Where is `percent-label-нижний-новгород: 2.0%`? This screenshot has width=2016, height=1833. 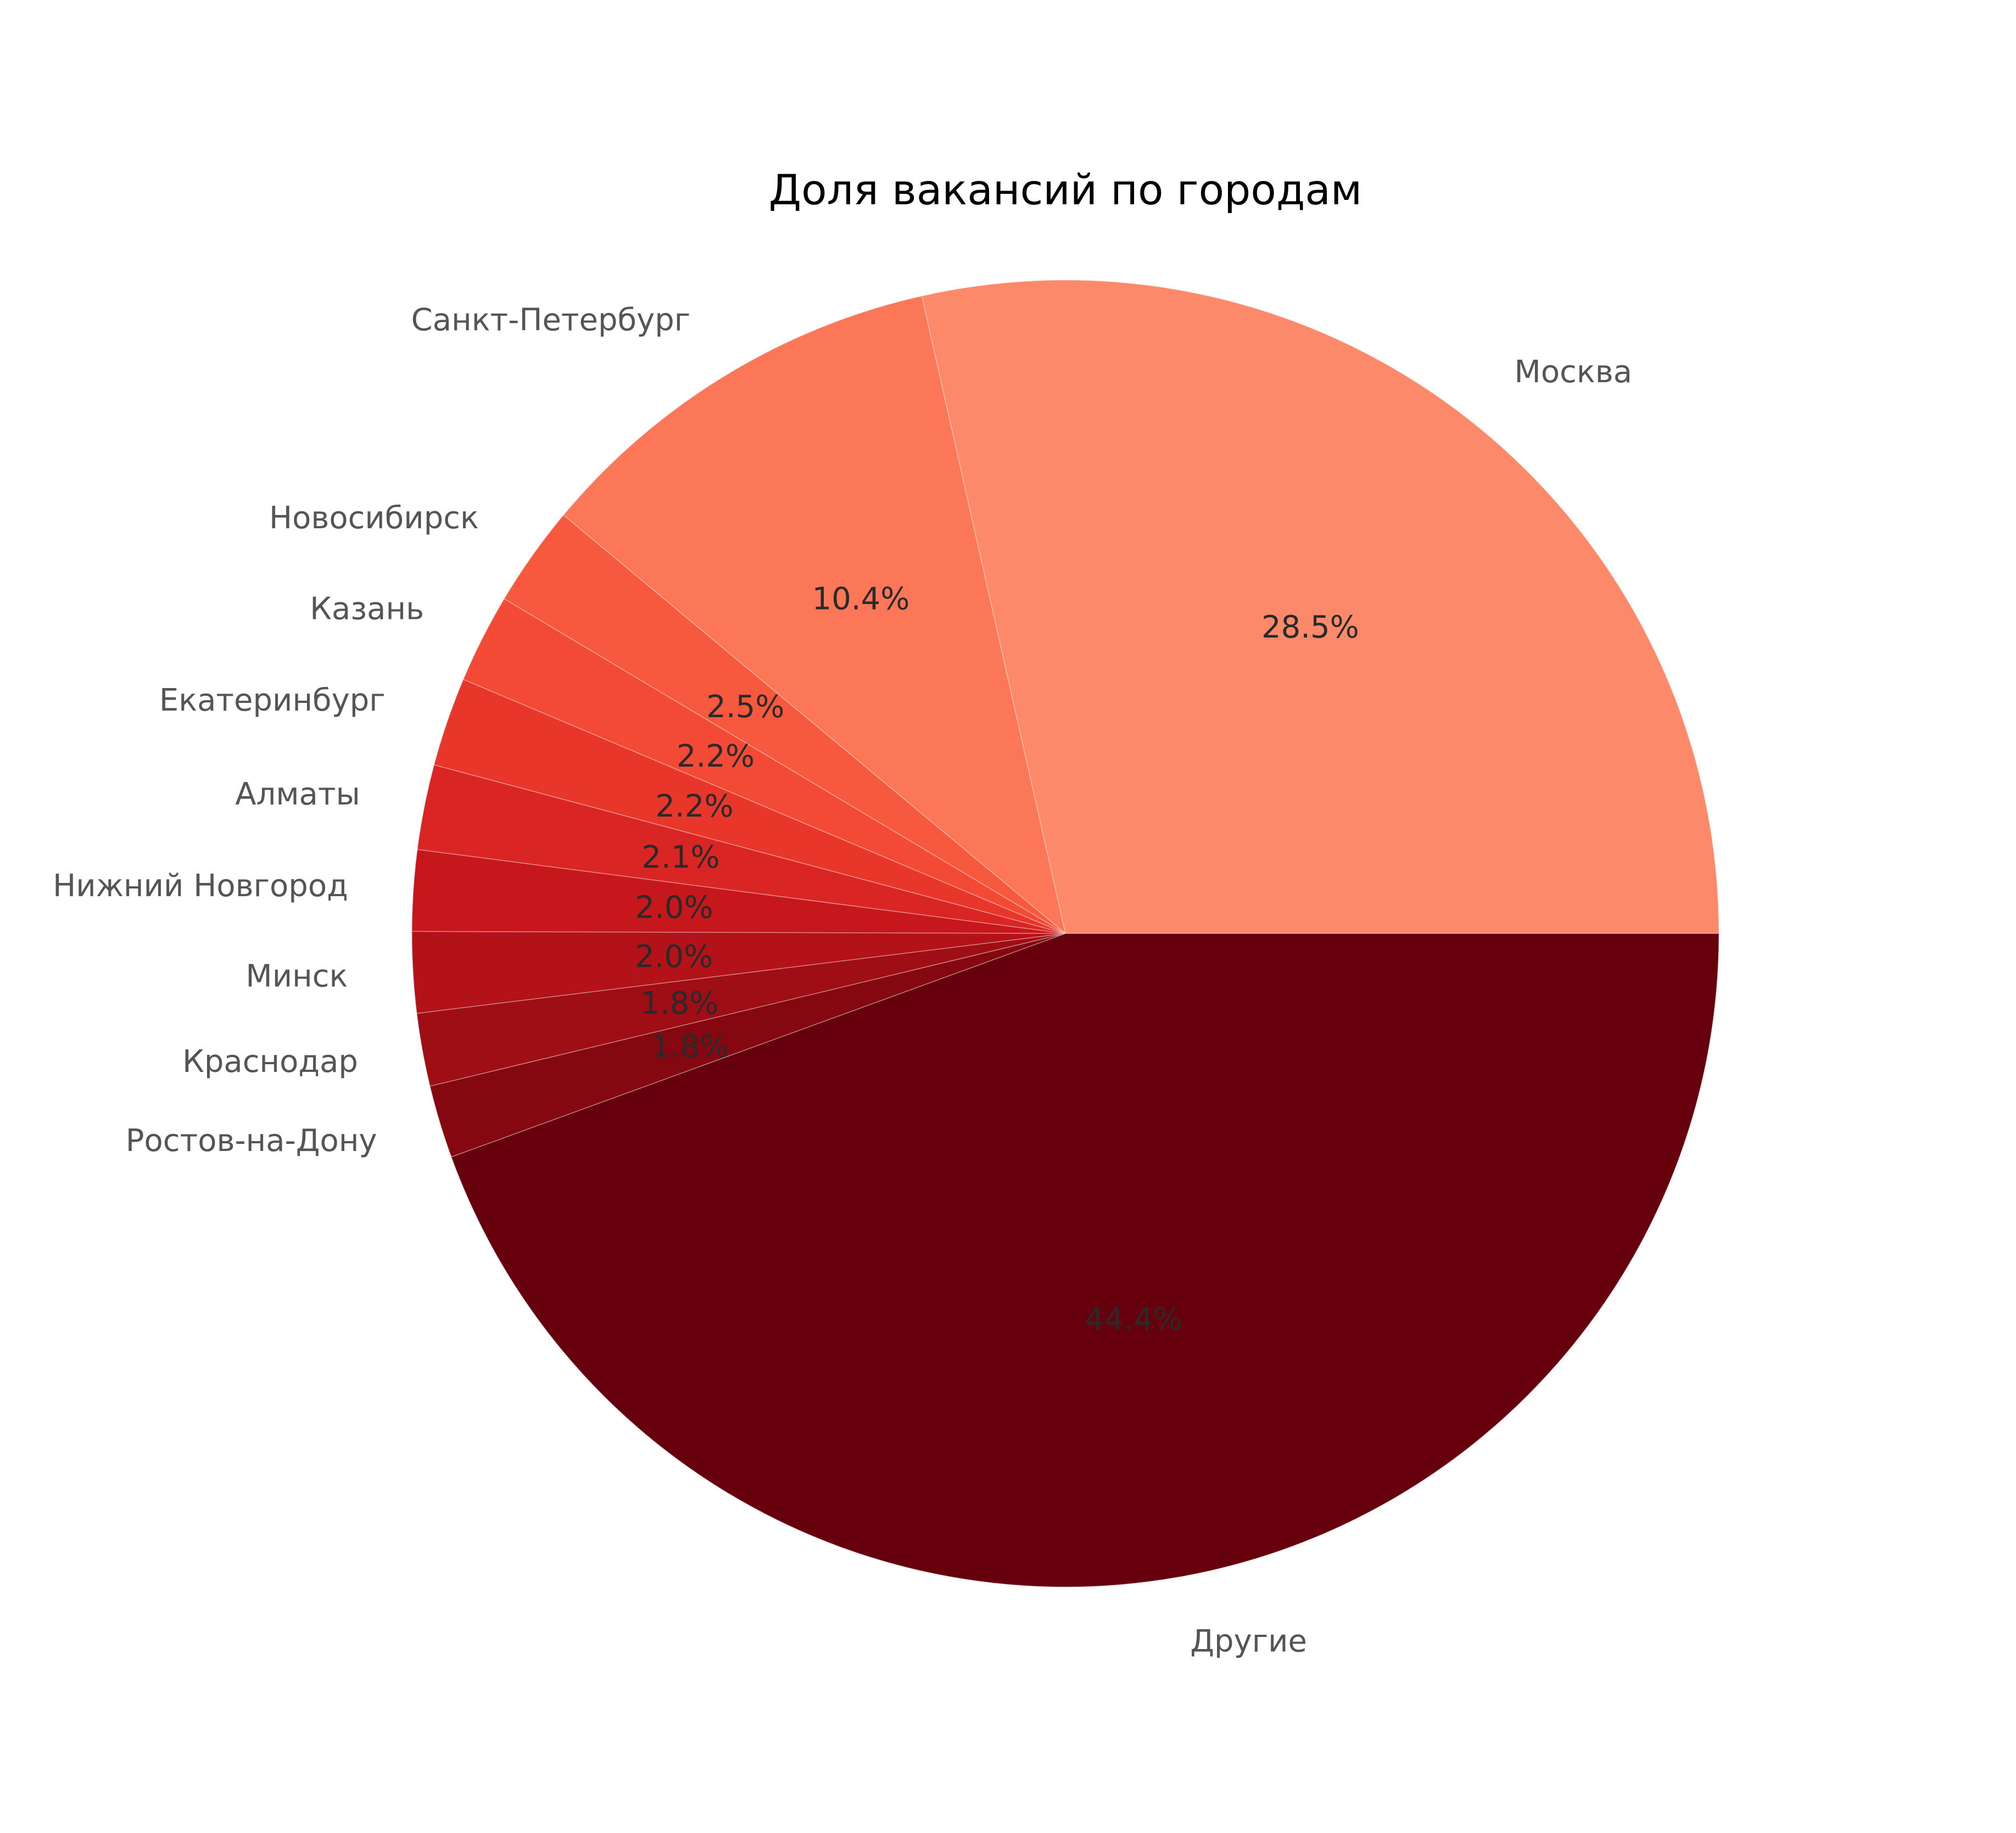
percent-label-нижний-новгород: 2.0% is located at coordinates (674, 908).